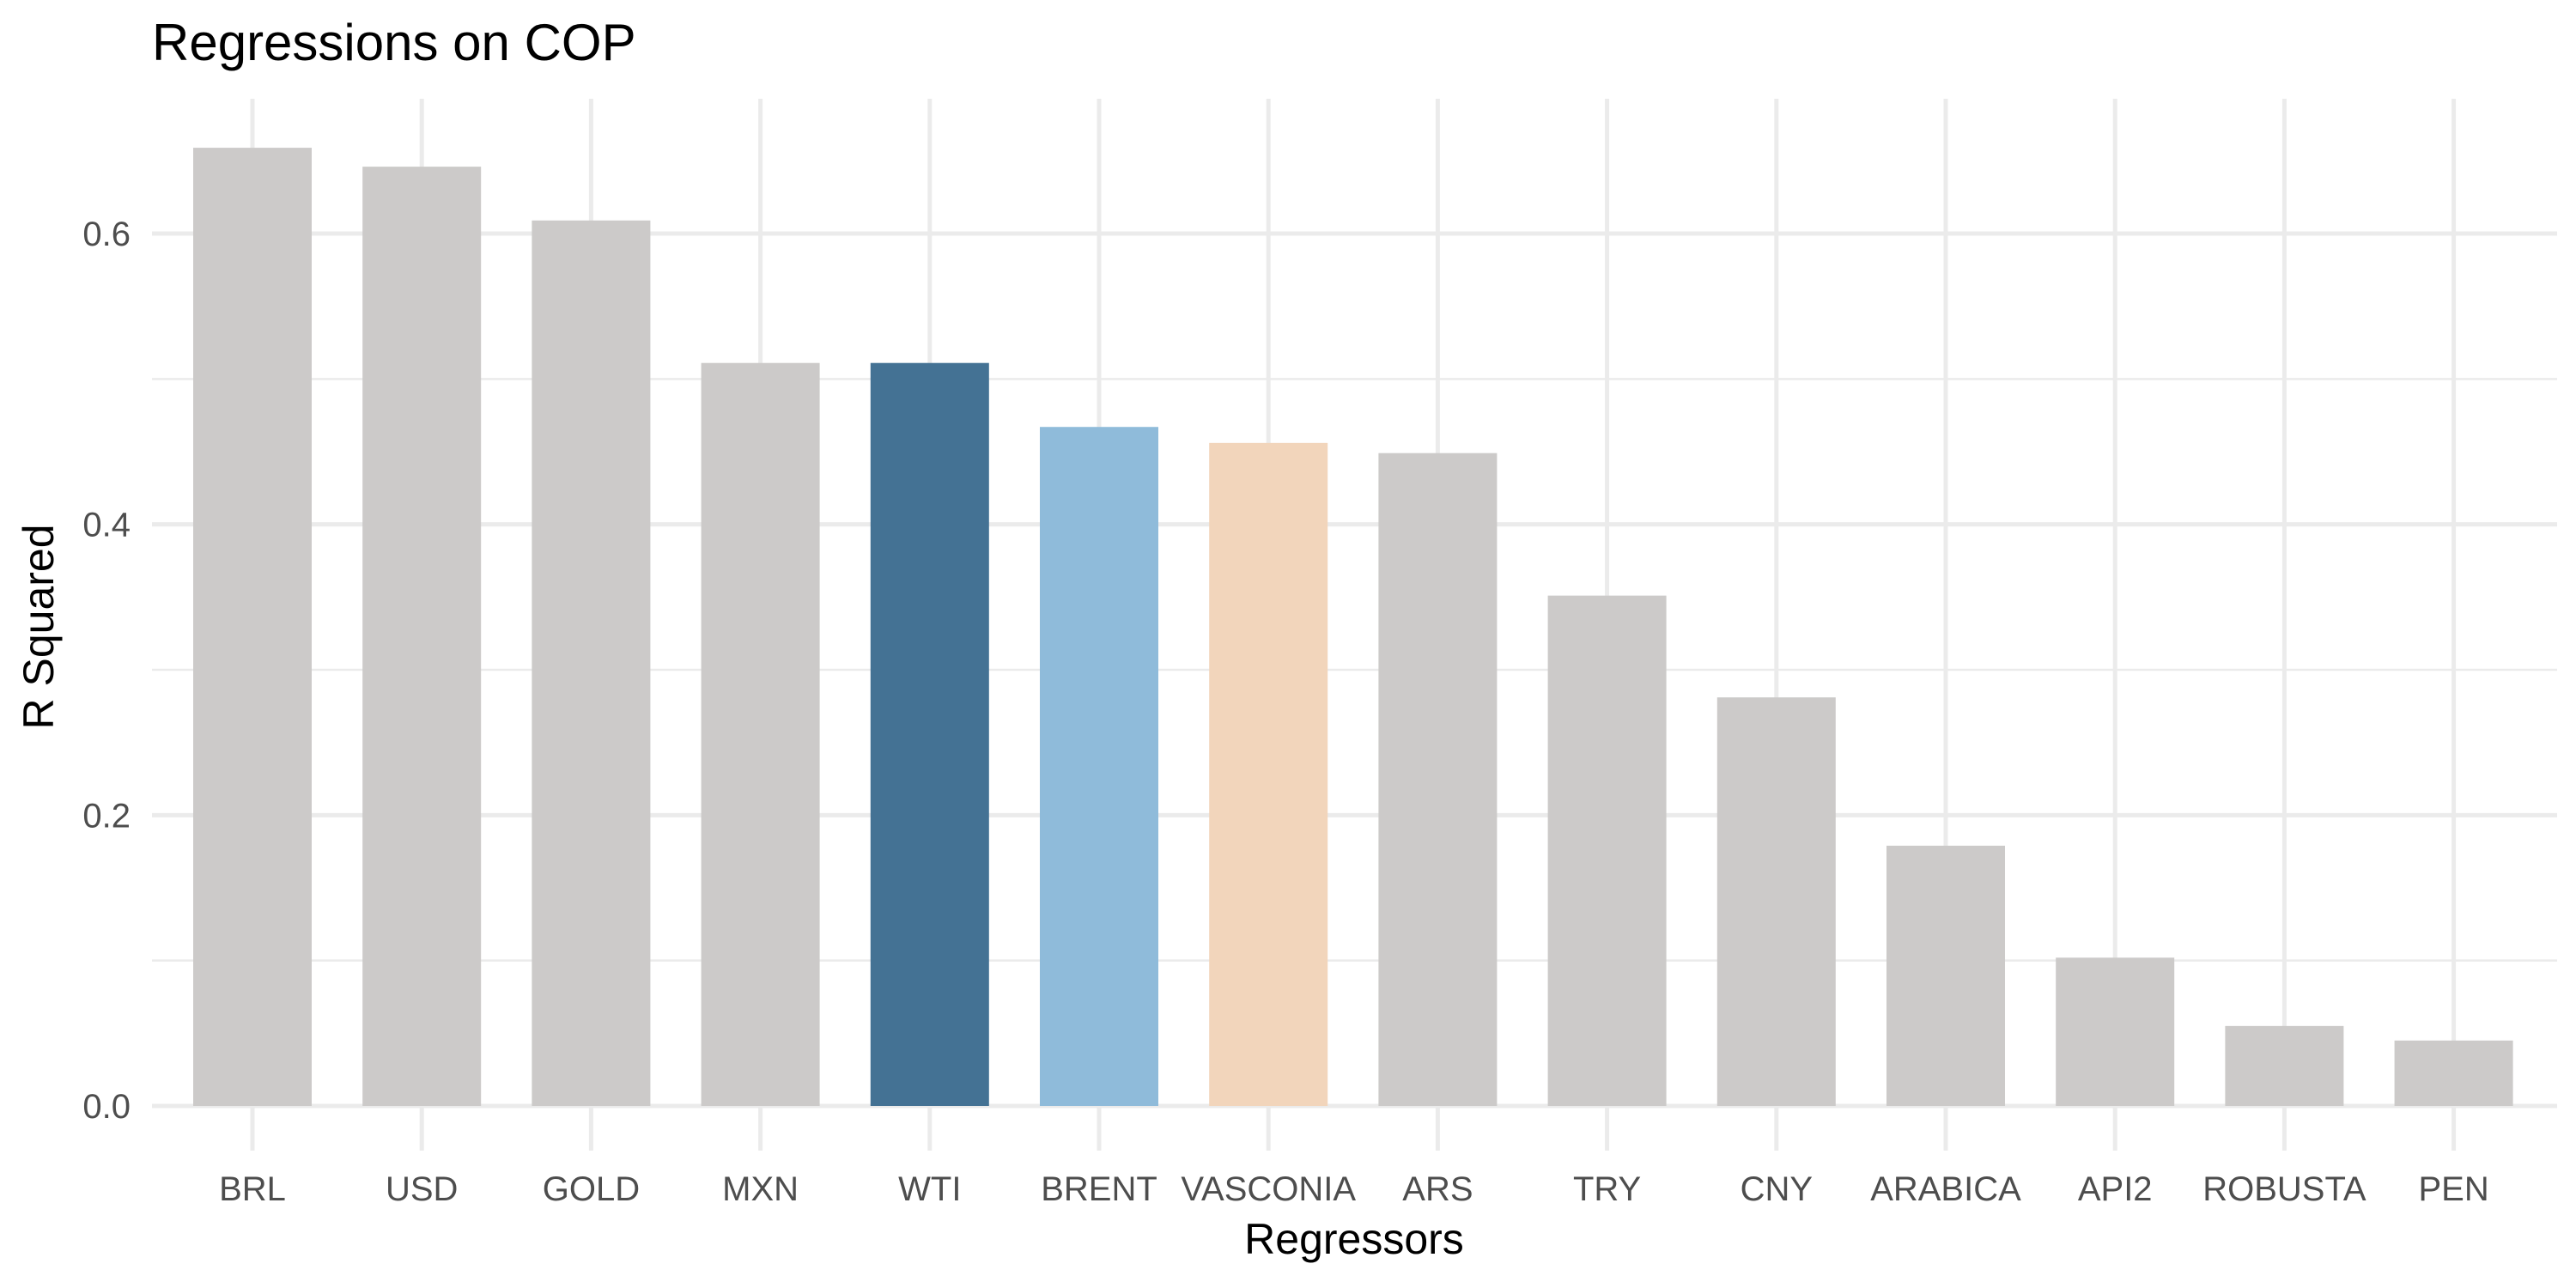 The height and width of the screenshot is (1288, 2576). I want to click on x-tick-label: PEN, so click(2453, 1189).